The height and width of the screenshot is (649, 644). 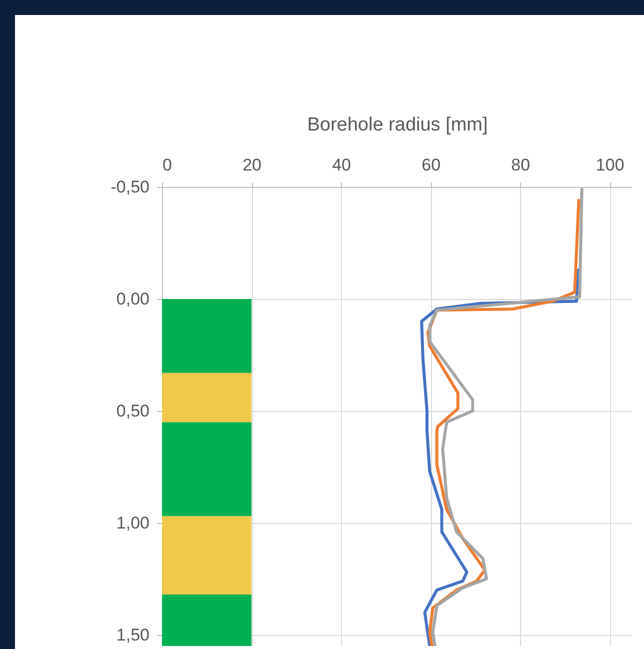 What do you see at coordinates (431, 165) in the screenshot?
I see `x-tick-label: 60` at bounding box center [431, 165].